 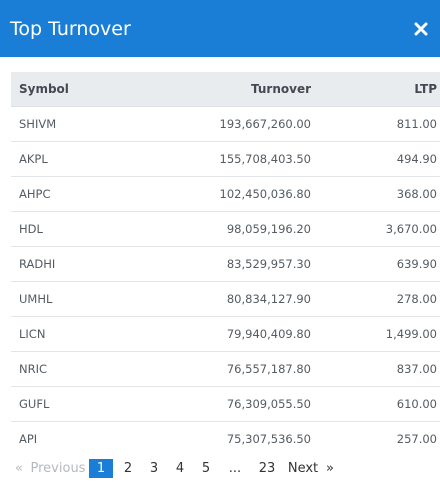 I want to click on cell-turnover: 83,529,957.30, so click(x=240, y=264).